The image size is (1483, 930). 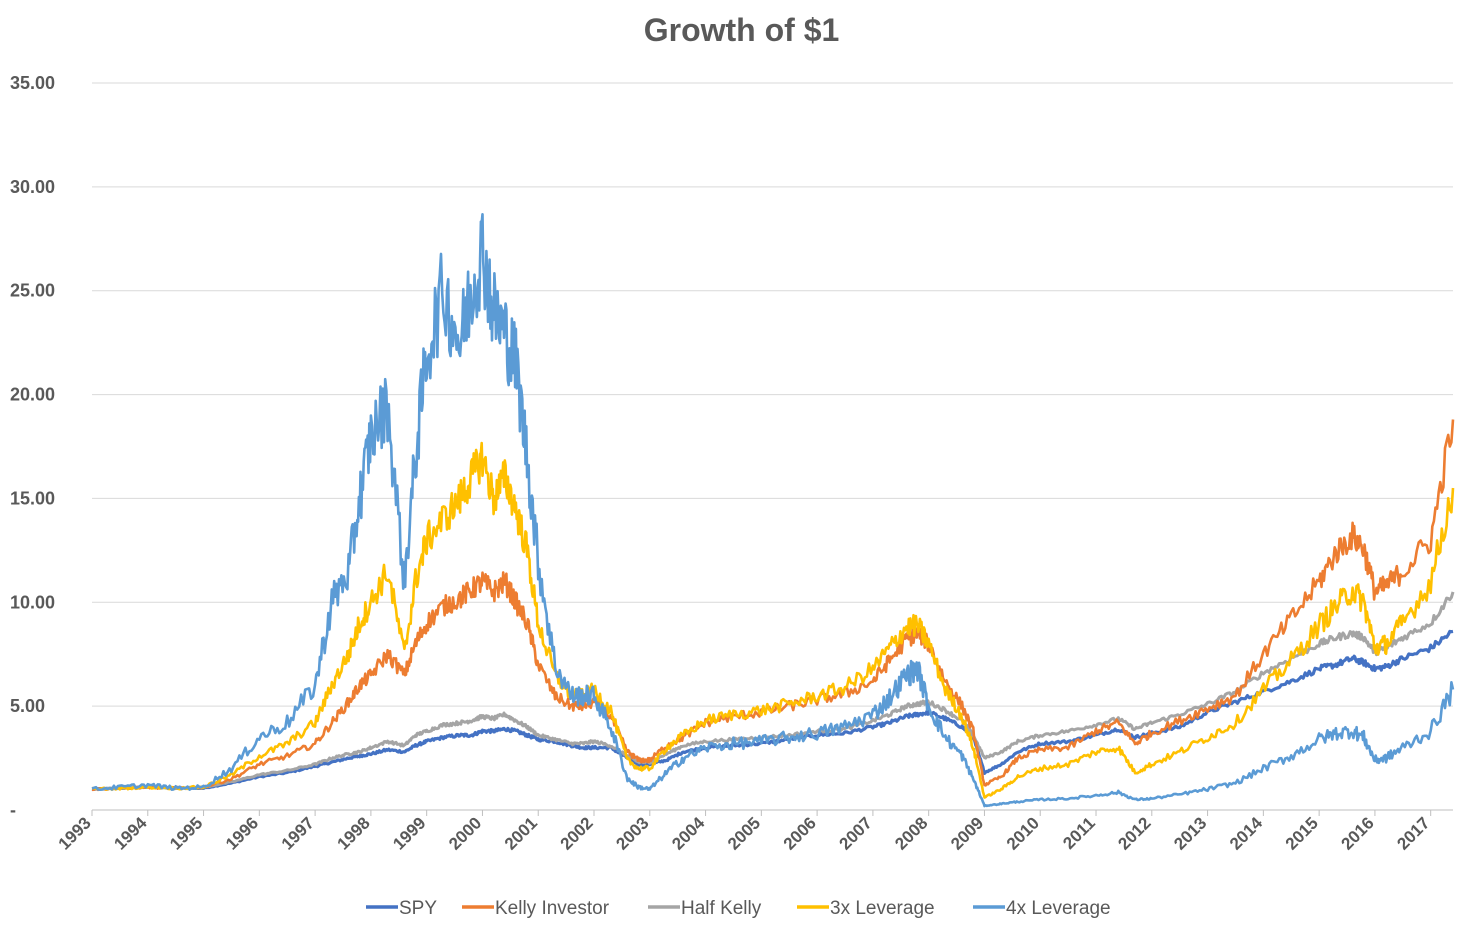 I want to click on legend-label: 3x Leverage, so click(x=882, y=908).